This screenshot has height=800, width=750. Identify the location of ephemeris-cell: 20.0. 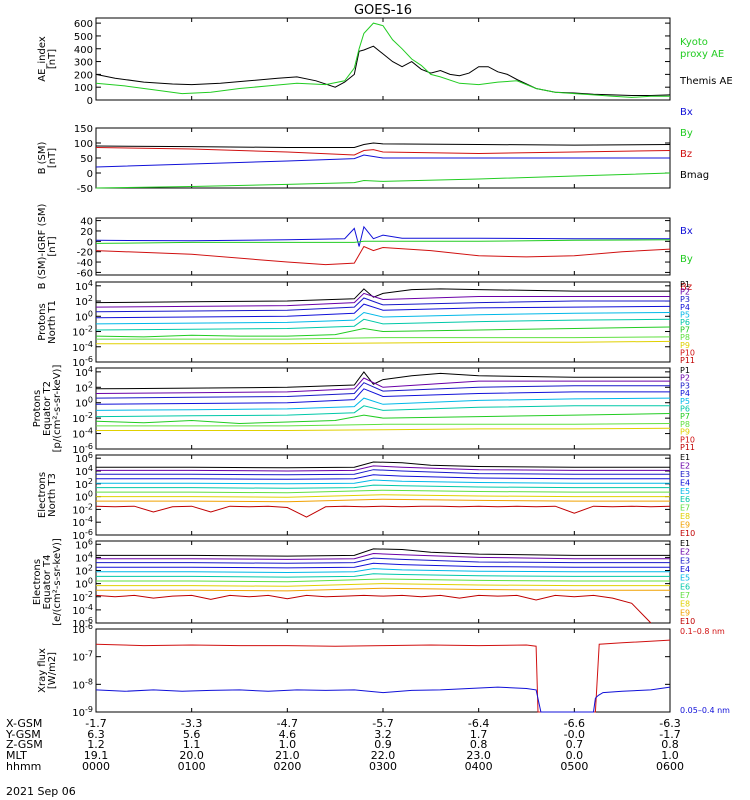
(191, 755).